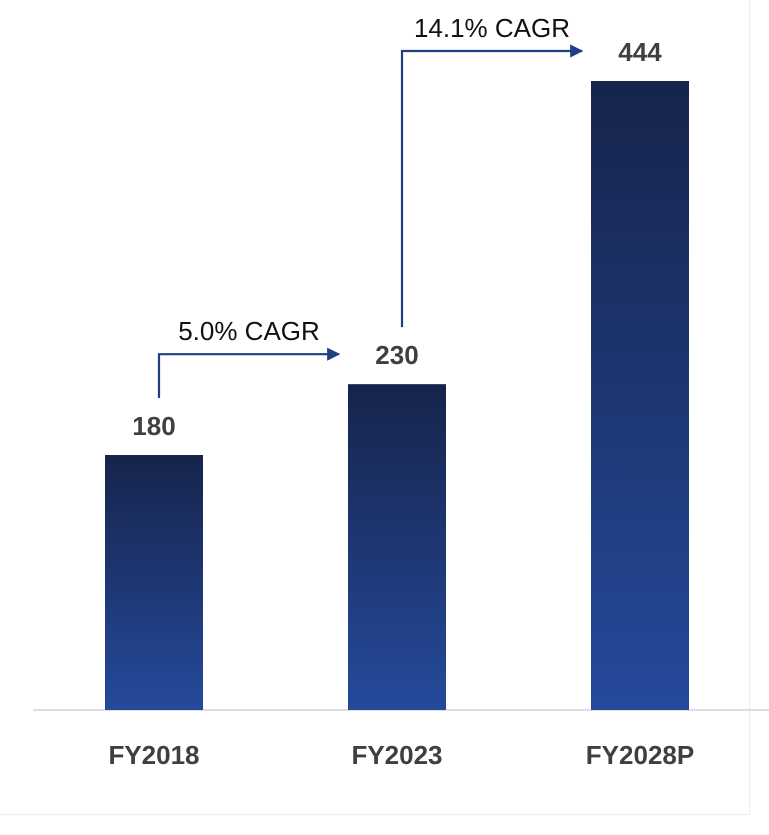  What do you see at coordinates (153, 755) in the screenshot?
I see `category-label-fy2018: FY2018` at bounding box center [153, 755].